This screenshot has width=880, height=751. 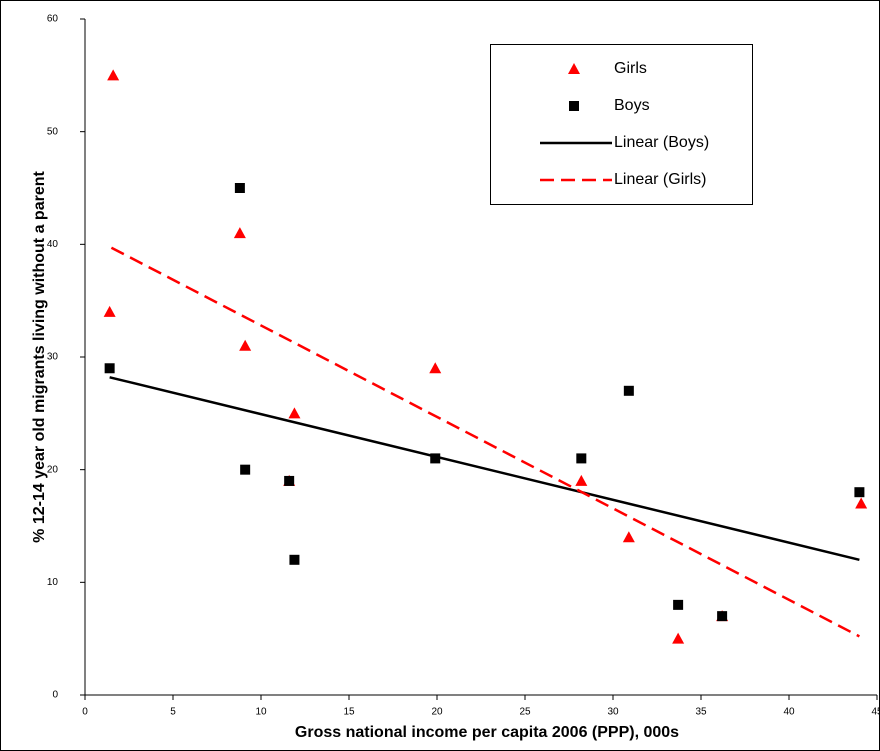 I want to click on legend-label: Linear (Girls), so click(x=660, y=179).